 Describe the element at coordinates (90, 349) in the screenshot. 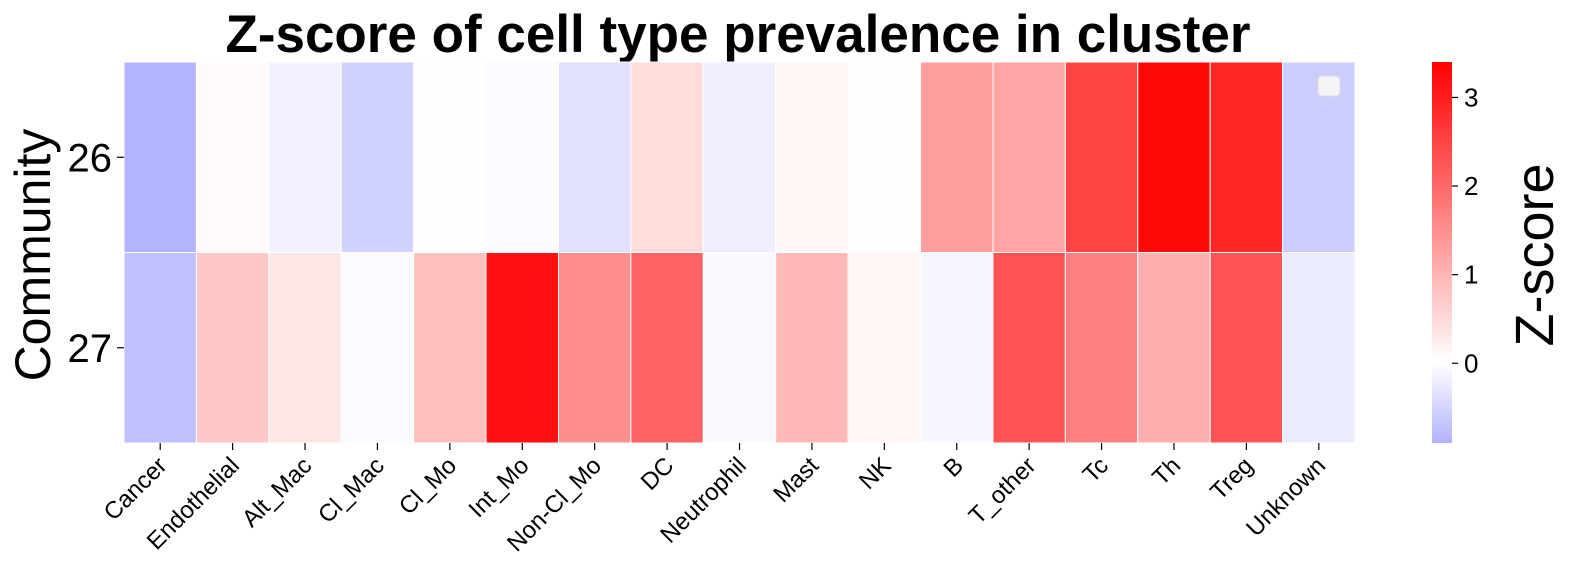

I see `row-tick-label: 27` at that location.